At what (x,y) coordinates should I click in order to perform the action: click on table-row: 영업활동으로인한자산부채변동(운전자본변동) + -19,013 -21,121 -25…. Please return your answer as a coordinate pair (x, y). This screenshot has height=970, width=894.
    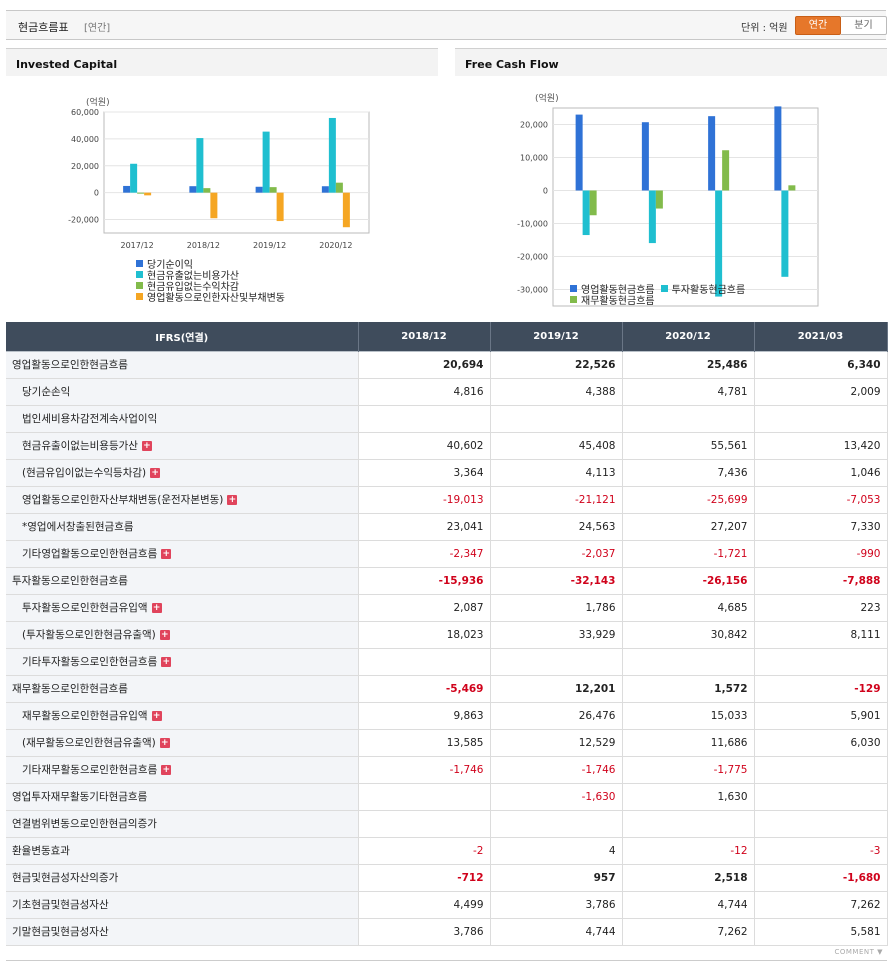
    Looking at the image, I should click on (447, 500).